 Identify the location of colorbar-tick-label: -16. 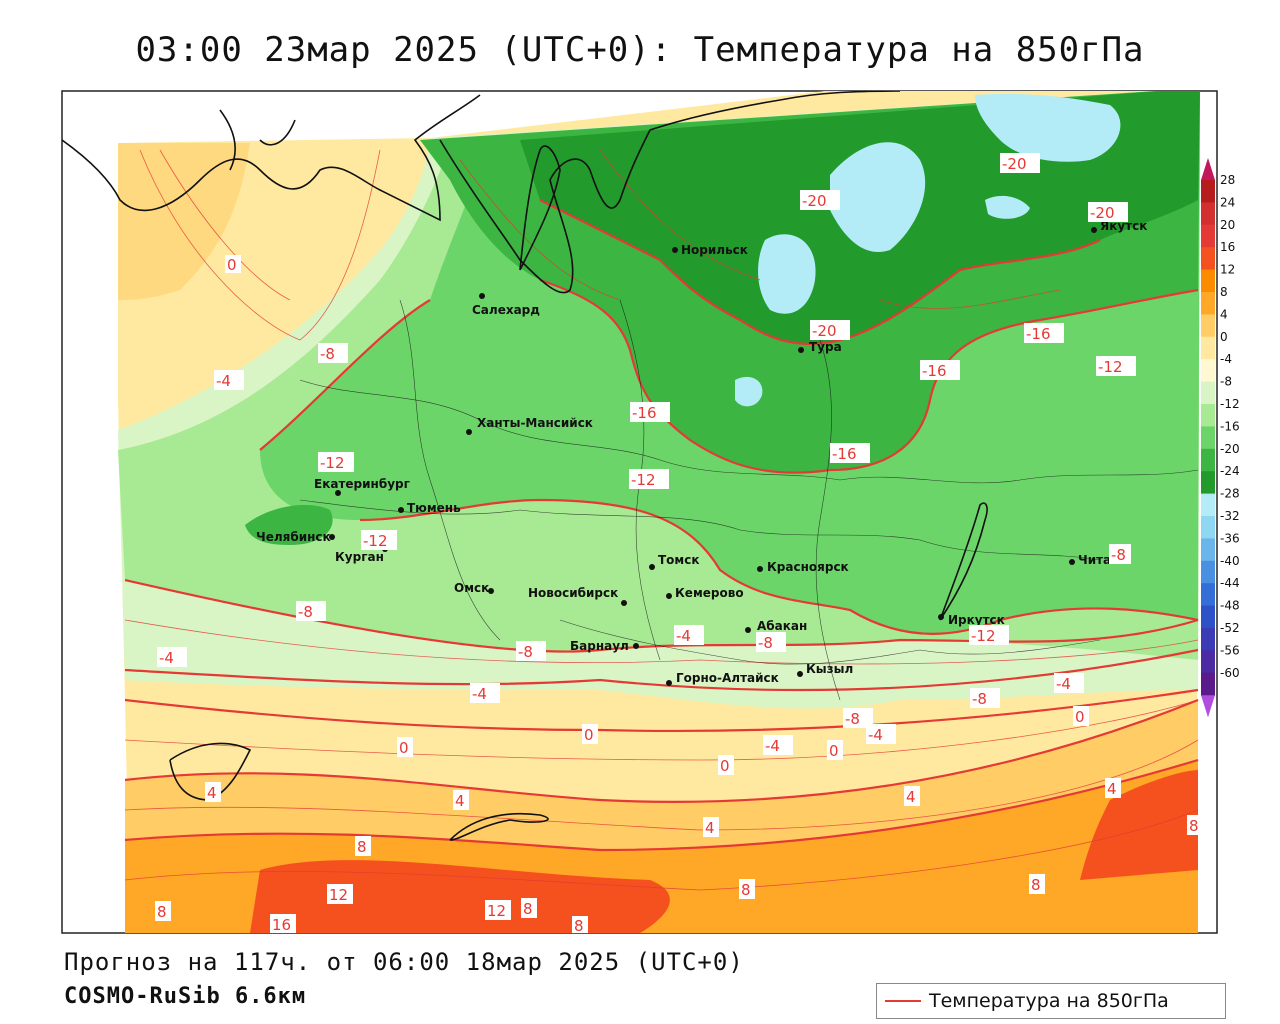
(1230, 426).